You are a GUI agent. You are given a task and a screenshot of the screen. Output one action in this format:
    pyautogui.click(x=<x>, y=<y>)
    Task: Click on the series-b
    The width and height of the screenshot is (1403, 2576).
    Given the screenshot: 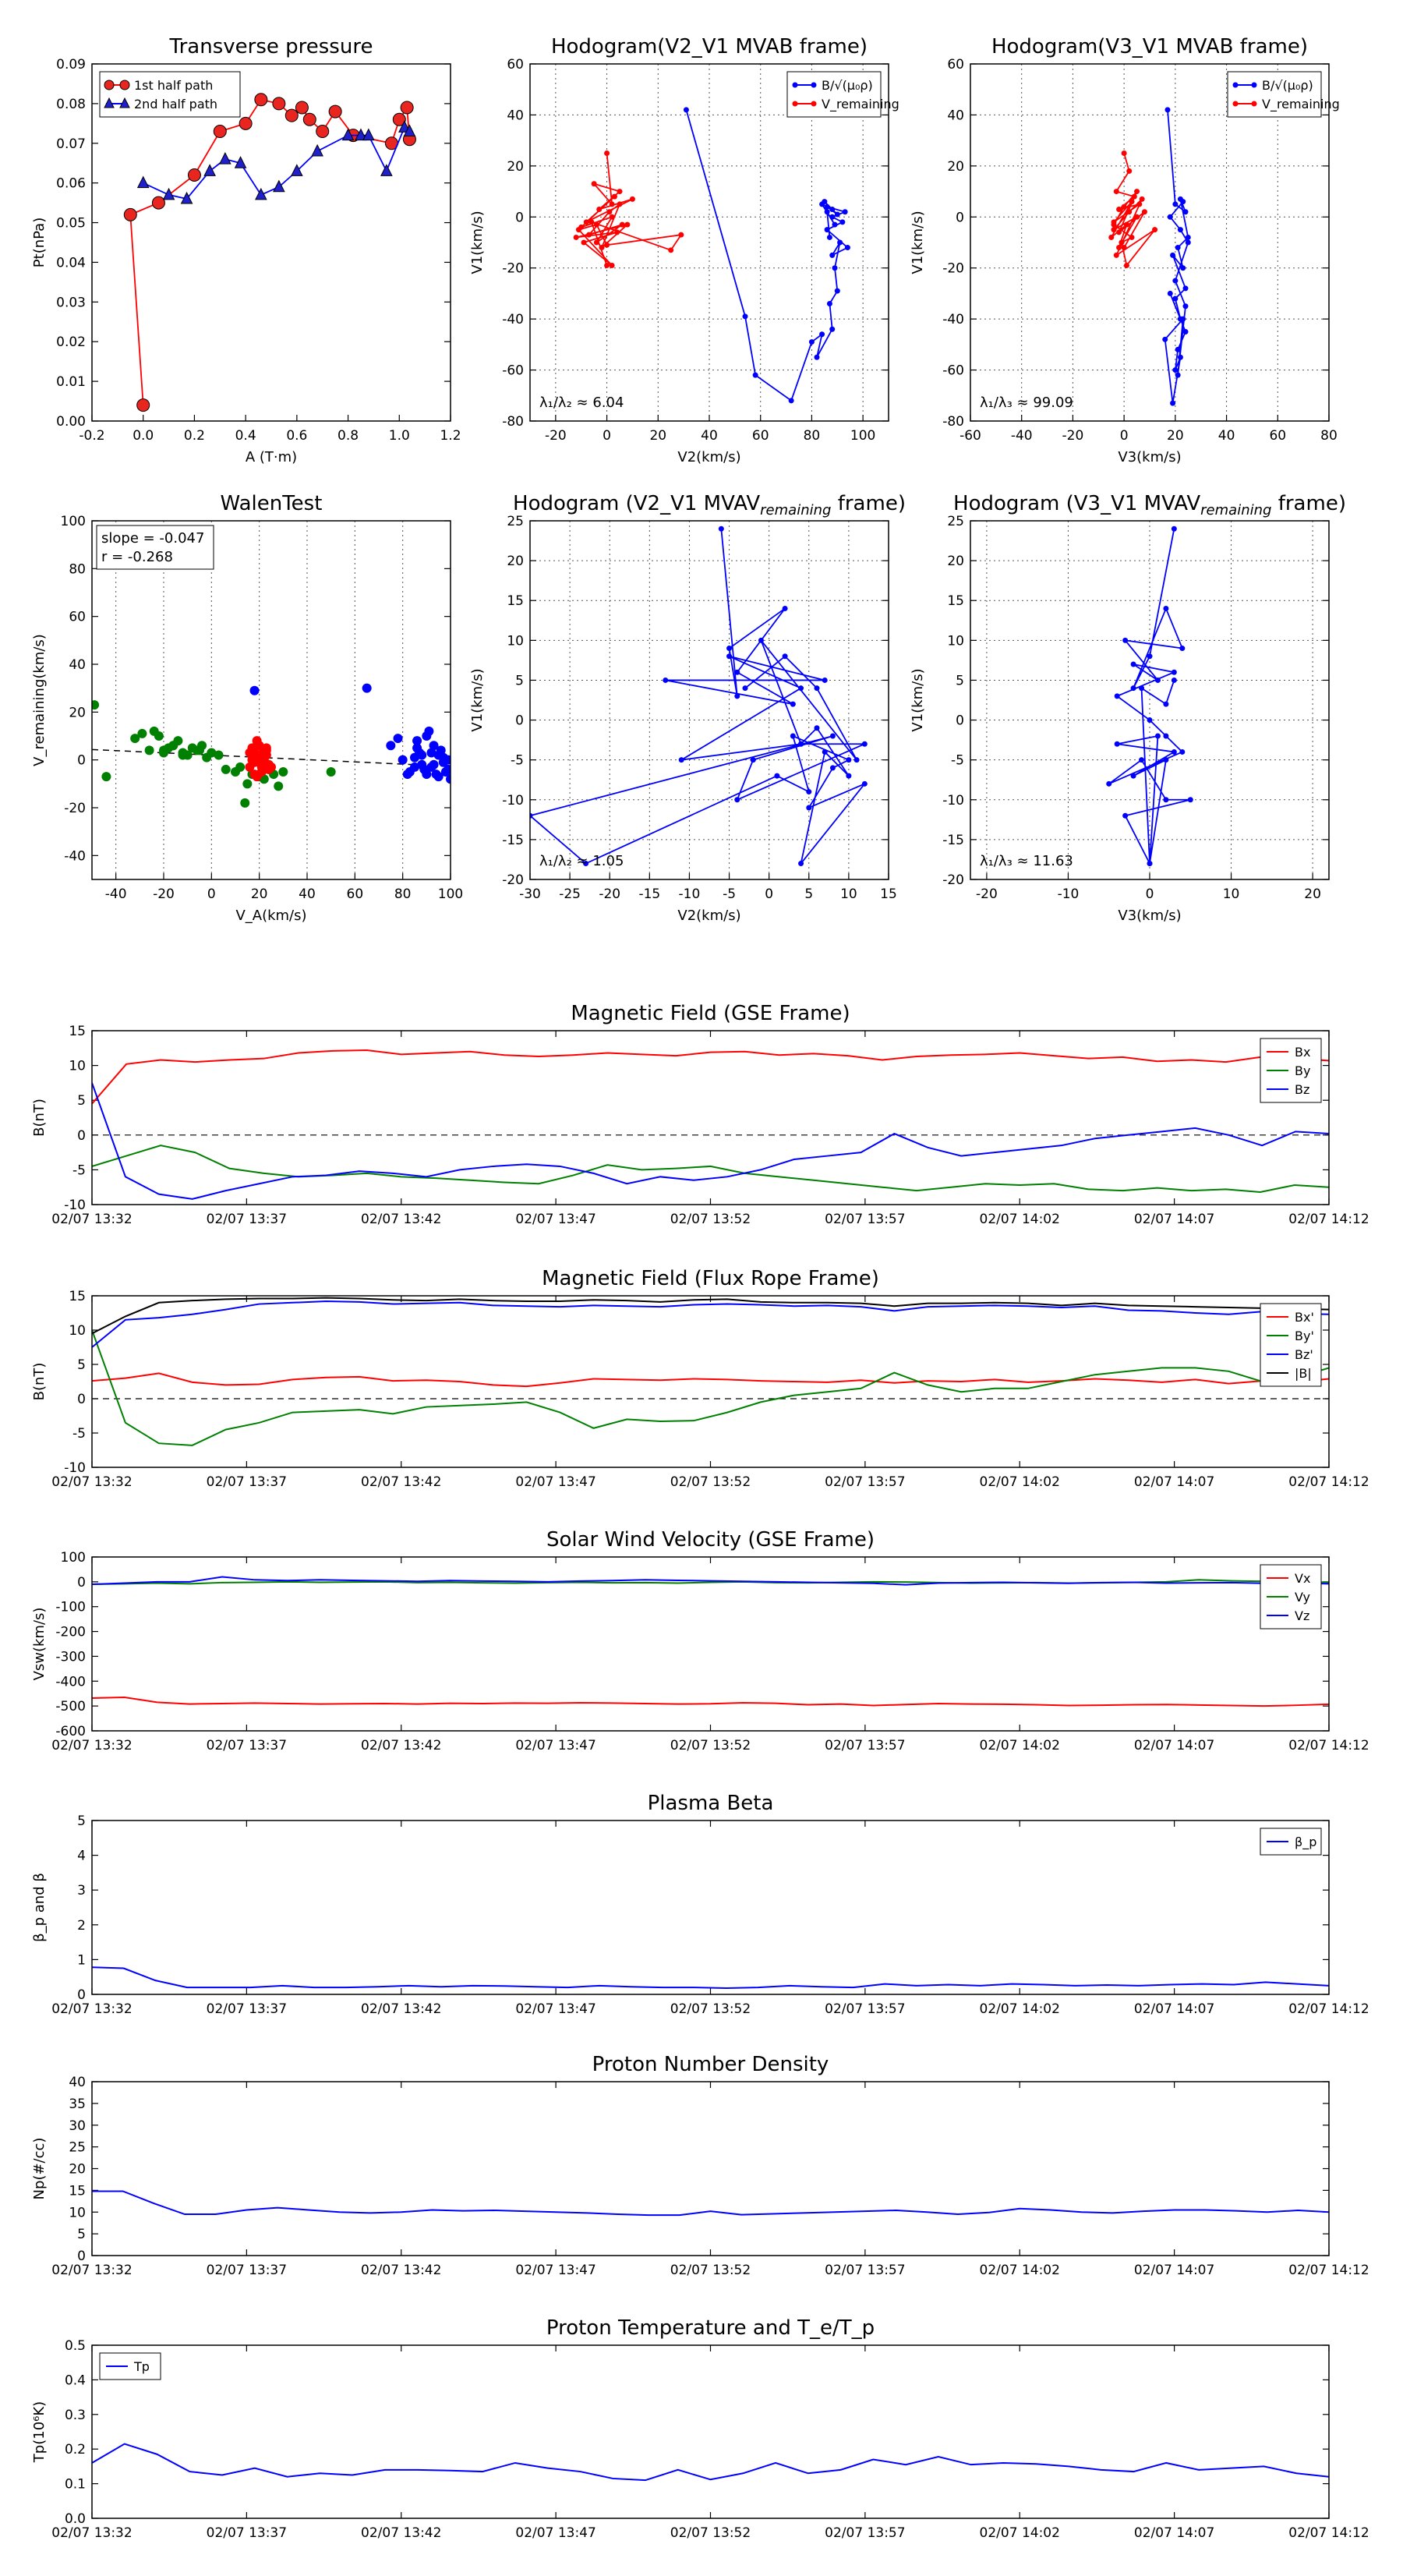 What is the action you would take?
    pyautogui.click(x=710, y=1316)
    